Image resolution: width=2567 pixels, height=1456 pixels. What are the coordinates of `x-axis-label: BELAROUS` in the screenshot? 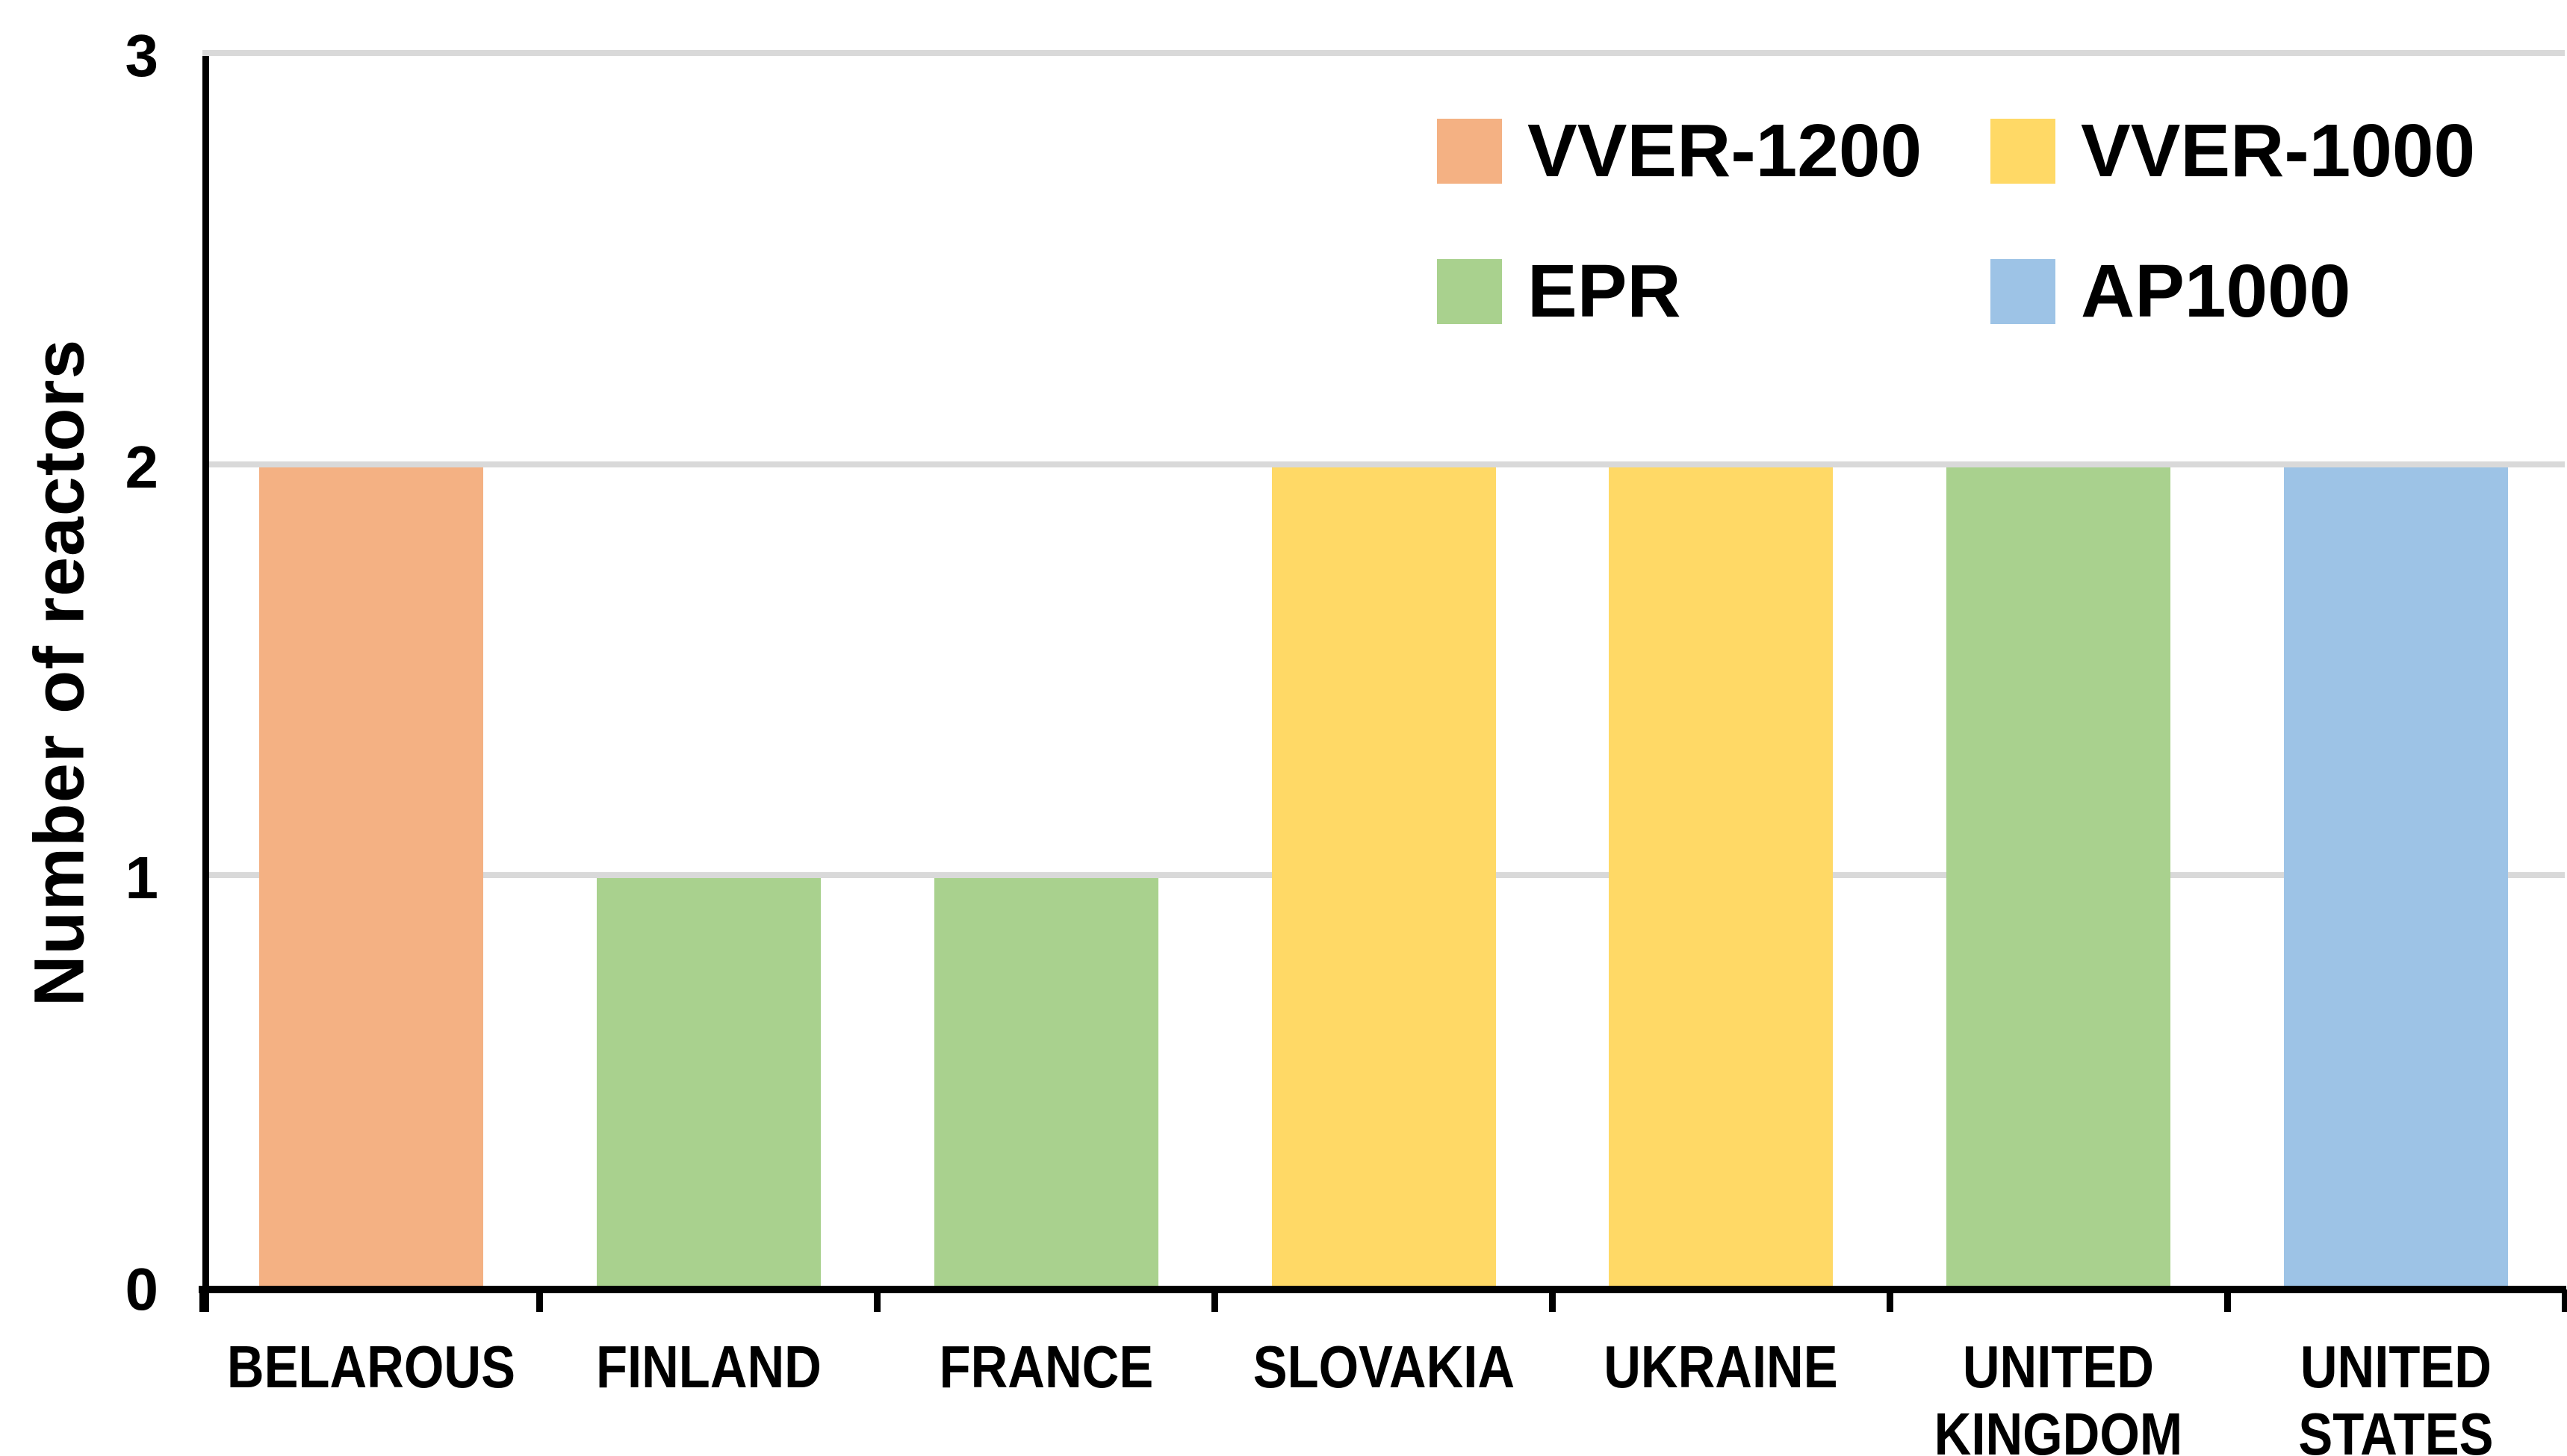 It's located at (370, 1367).